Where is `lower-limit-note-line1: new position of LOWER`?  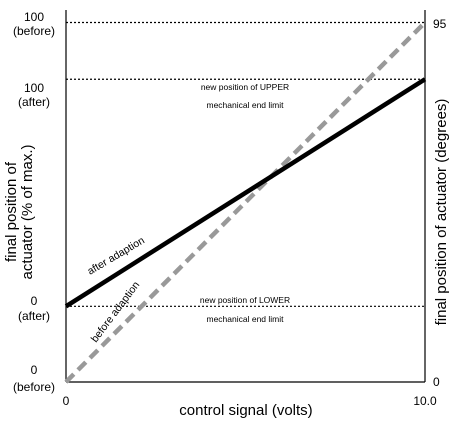
lower-limit-note-line1: new position of LOWER is located at coordinates (245, 300).